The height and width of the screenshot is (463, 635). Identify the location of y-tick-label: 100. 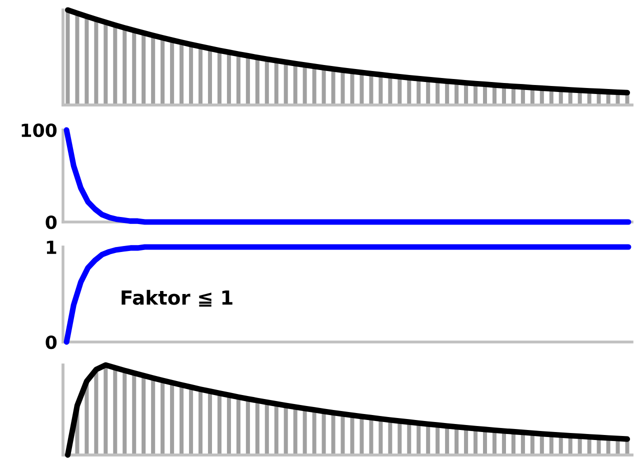
(39, 130).